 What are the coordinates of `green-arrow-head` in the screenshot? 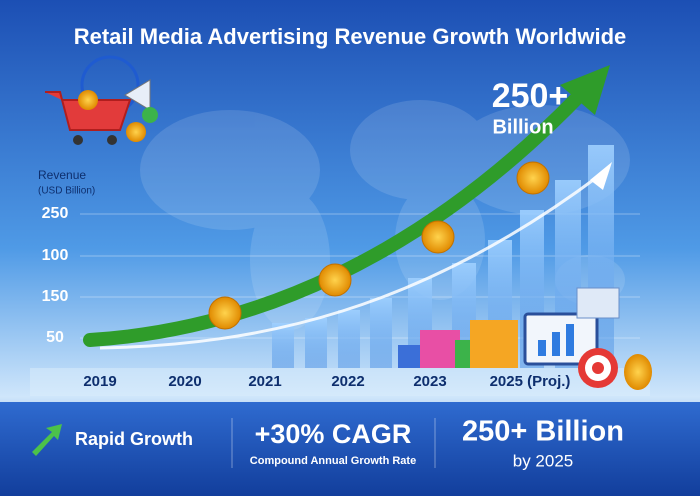 It's located at (585, 90).